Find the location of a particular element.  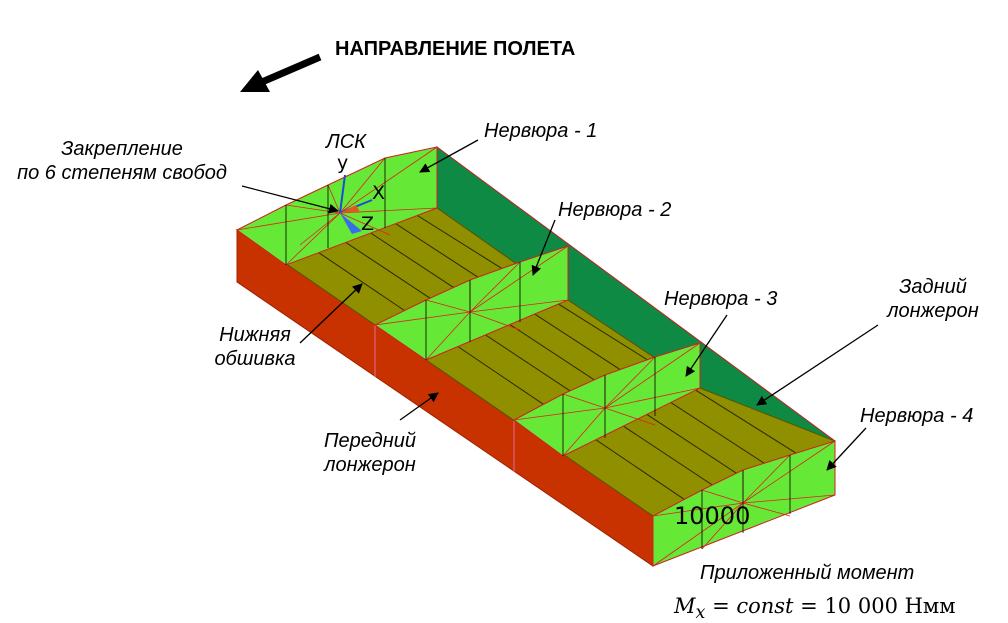

lower-skin-label-line2: обшивка is located at coordinates (255, 359).